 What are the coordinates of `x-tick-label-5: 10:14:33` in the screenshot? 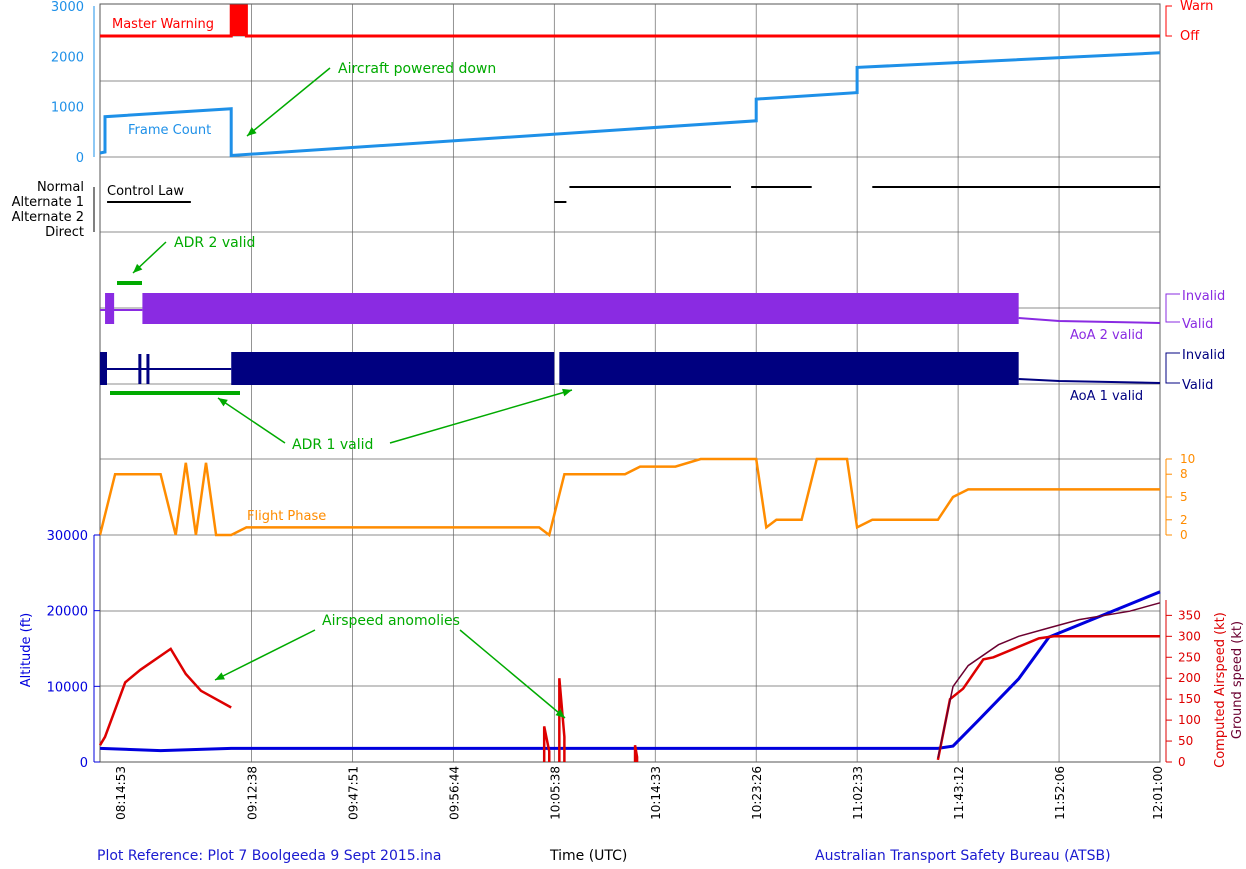 It's located at (656, 793).